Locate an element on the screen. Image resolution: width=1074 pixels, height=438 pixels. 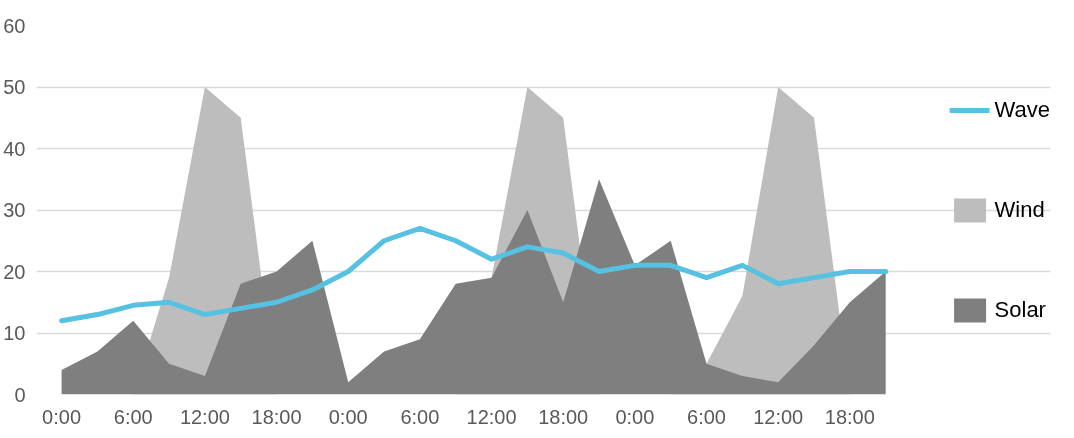
y-tick-label: 40 is located at coordinates (14, 148).